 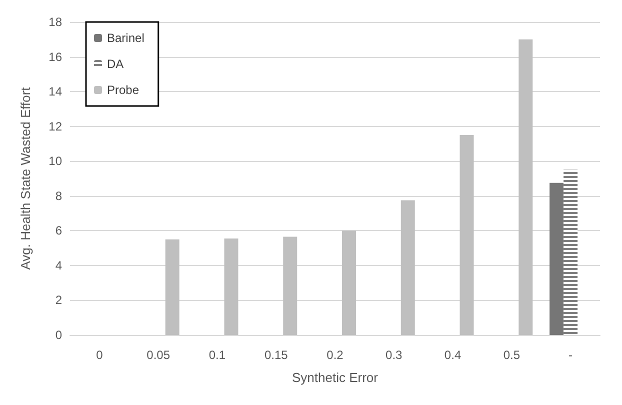 I want to click on x-tick-label: 0.1, so click(x=217, y=355).